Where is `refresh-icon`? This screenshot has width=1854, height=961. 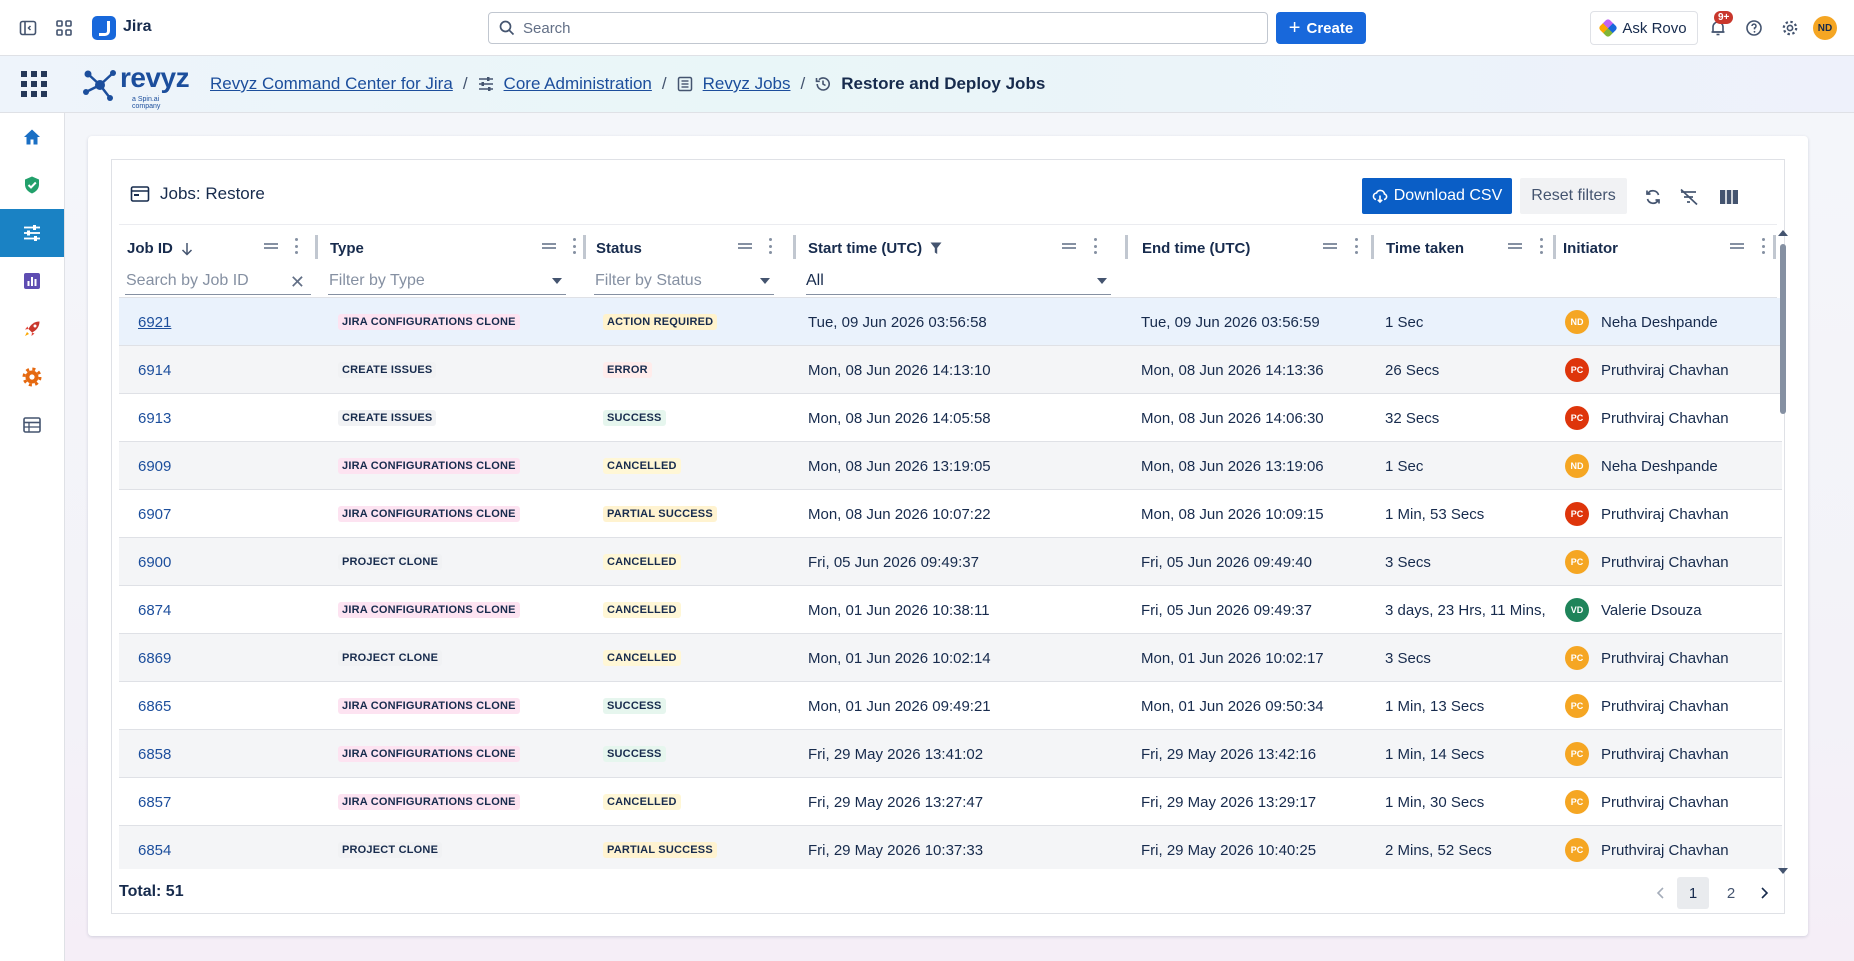 refresh-icon is located at coordinates (1653, 197).